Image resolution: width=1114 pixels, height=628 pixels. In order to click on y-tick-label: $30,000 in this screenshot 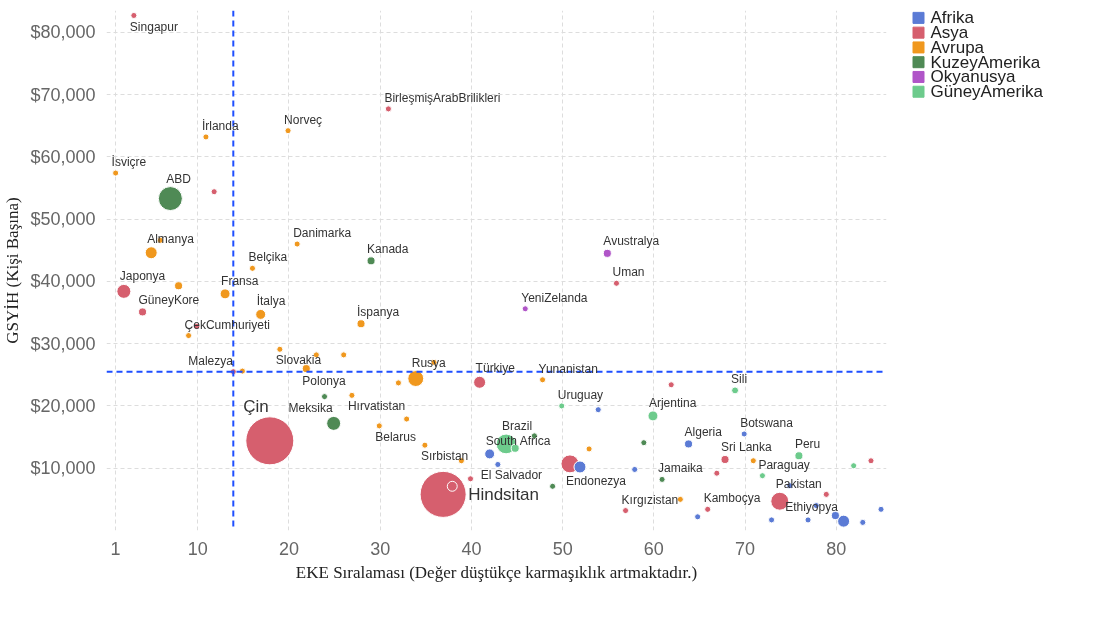, I will do `click(63, 343)`.